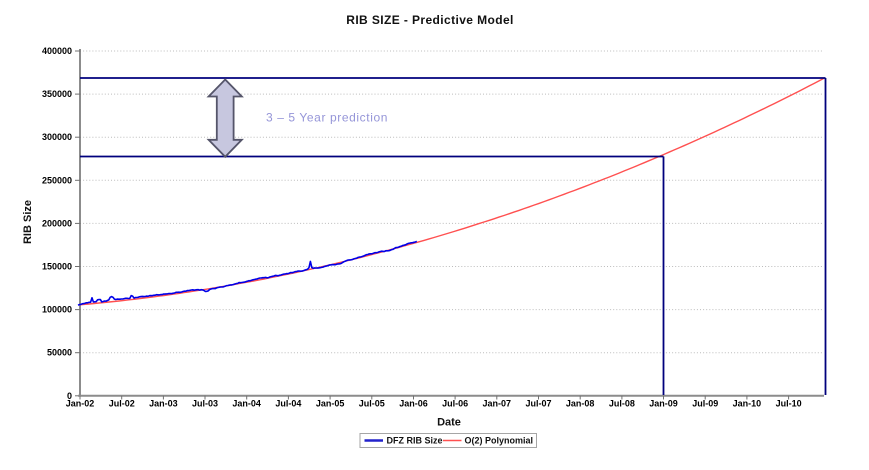 The height and width of the screenshot is (470, 869). I want to click on svg-text: Jan-02, so click(80, 404).